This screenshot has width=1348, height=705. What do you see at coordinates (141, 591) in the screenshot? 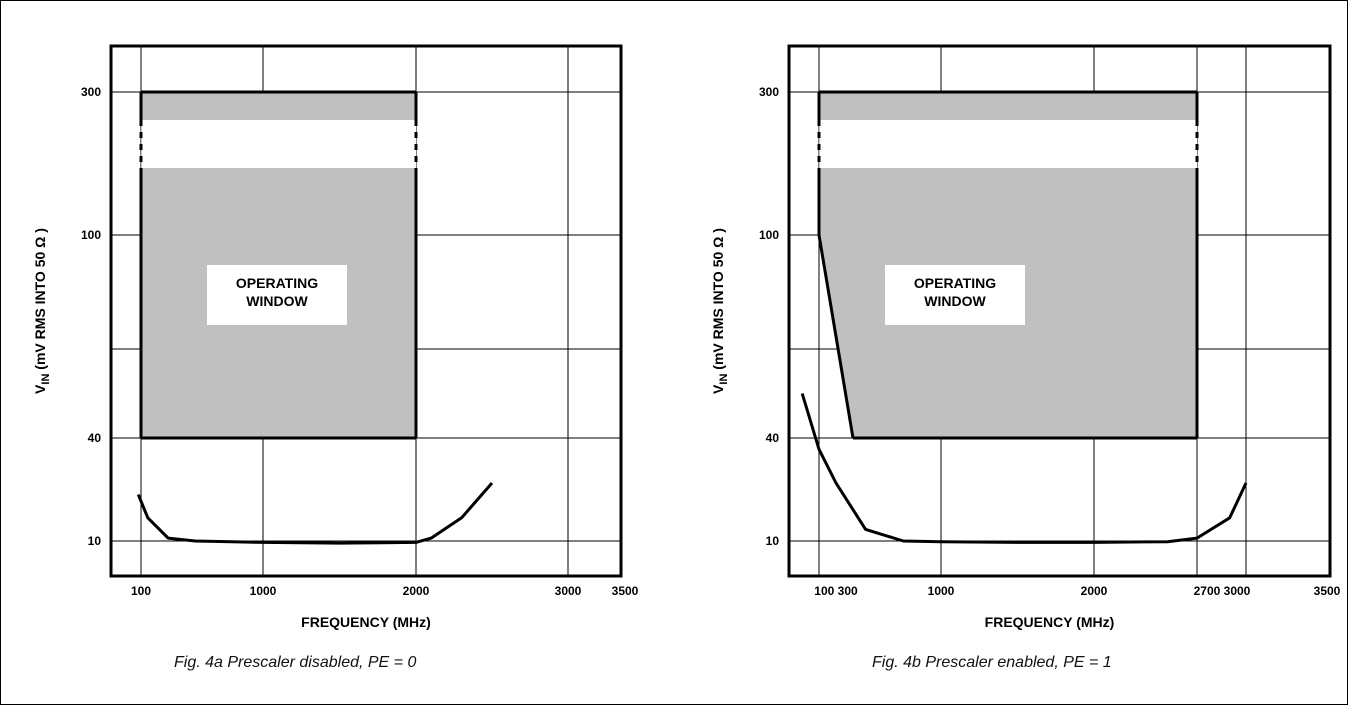
I see `x-tick-label: 100` at bounding box center [141, 591].